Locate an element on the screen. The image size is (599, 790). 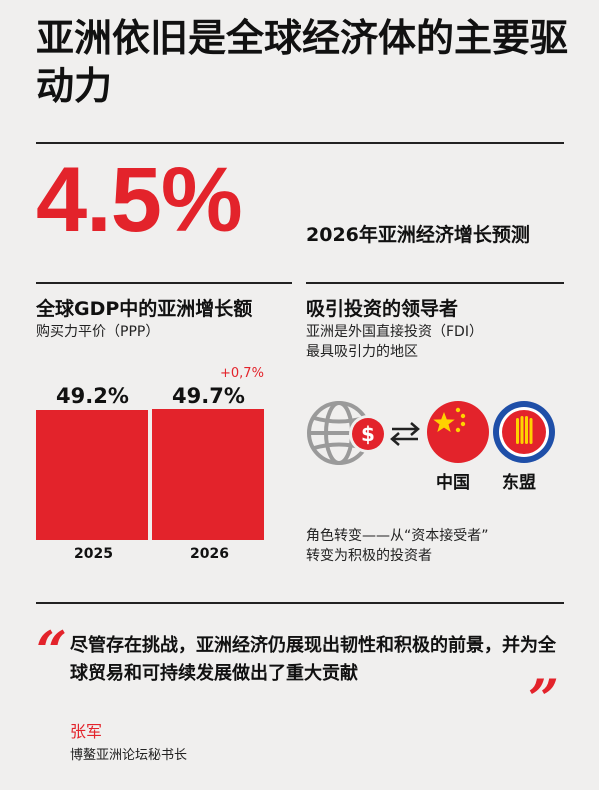
gdp-chart: +0,7% 49.2% 49.7% 2025 2026 is located at coordinates (152, 467).